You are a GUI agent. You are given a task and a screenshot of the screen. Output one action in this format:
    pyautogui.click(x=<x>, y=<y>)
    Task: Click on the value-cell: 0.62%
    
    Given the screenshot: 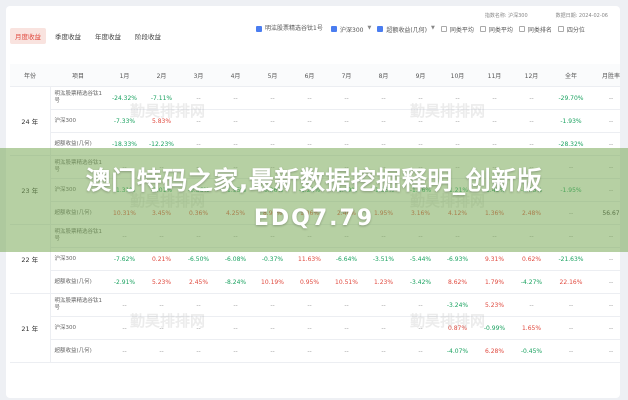 What is the action you would take?
    pyautogui.click(x=531, y=259)
    